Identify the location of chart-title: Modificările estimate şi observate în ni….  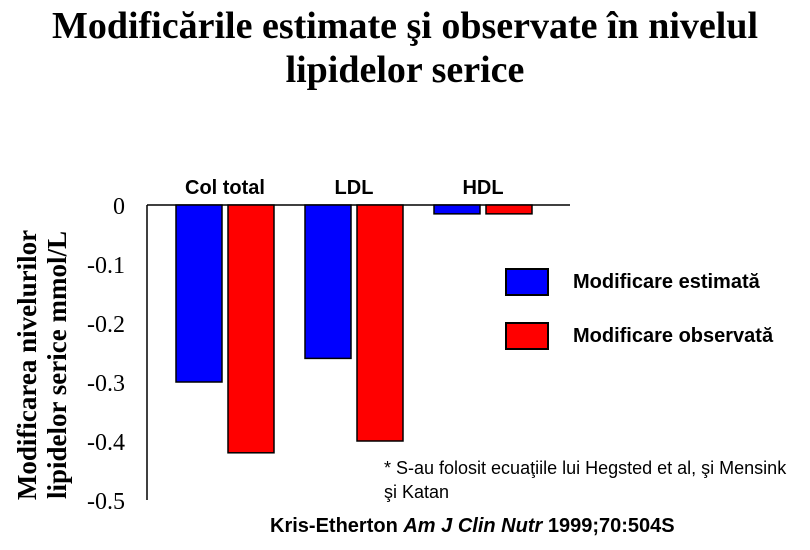
(405, 48).